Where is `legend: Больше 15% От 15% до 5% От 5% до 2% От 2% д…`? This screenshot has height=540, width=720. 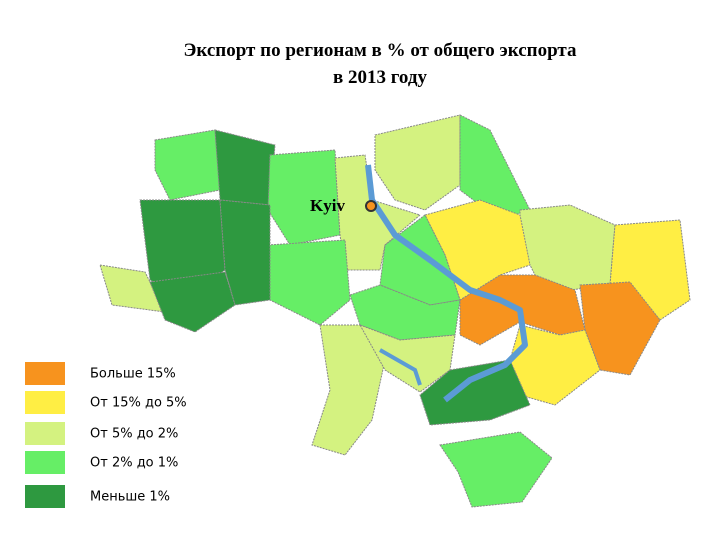
legend: Больше 15% От 15% до 5% От 5% до 2% От 2% д… is located at coordinates (106, 435).